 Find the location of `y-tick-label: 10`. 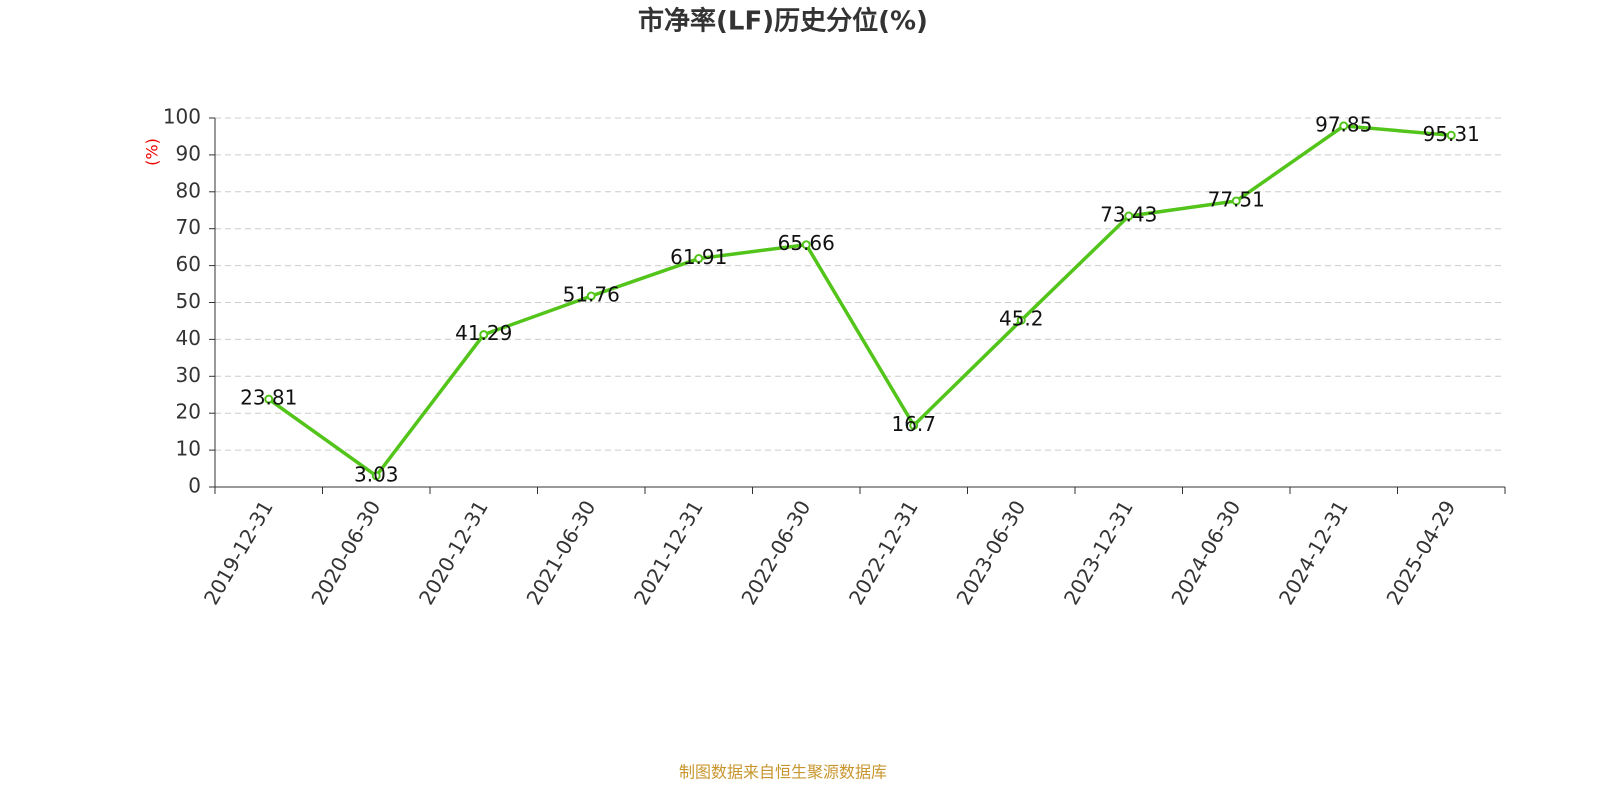

y-tick-label: 10 is located at coordinates (188, 449).